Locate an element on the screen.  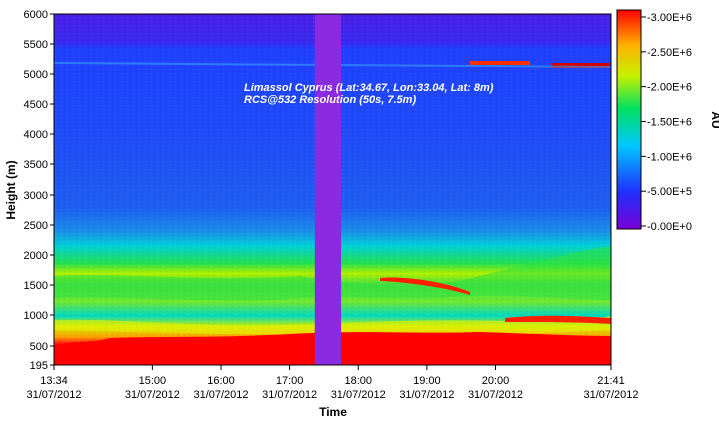
y-tick-label: 2000 is located at coordinates (36, 256).